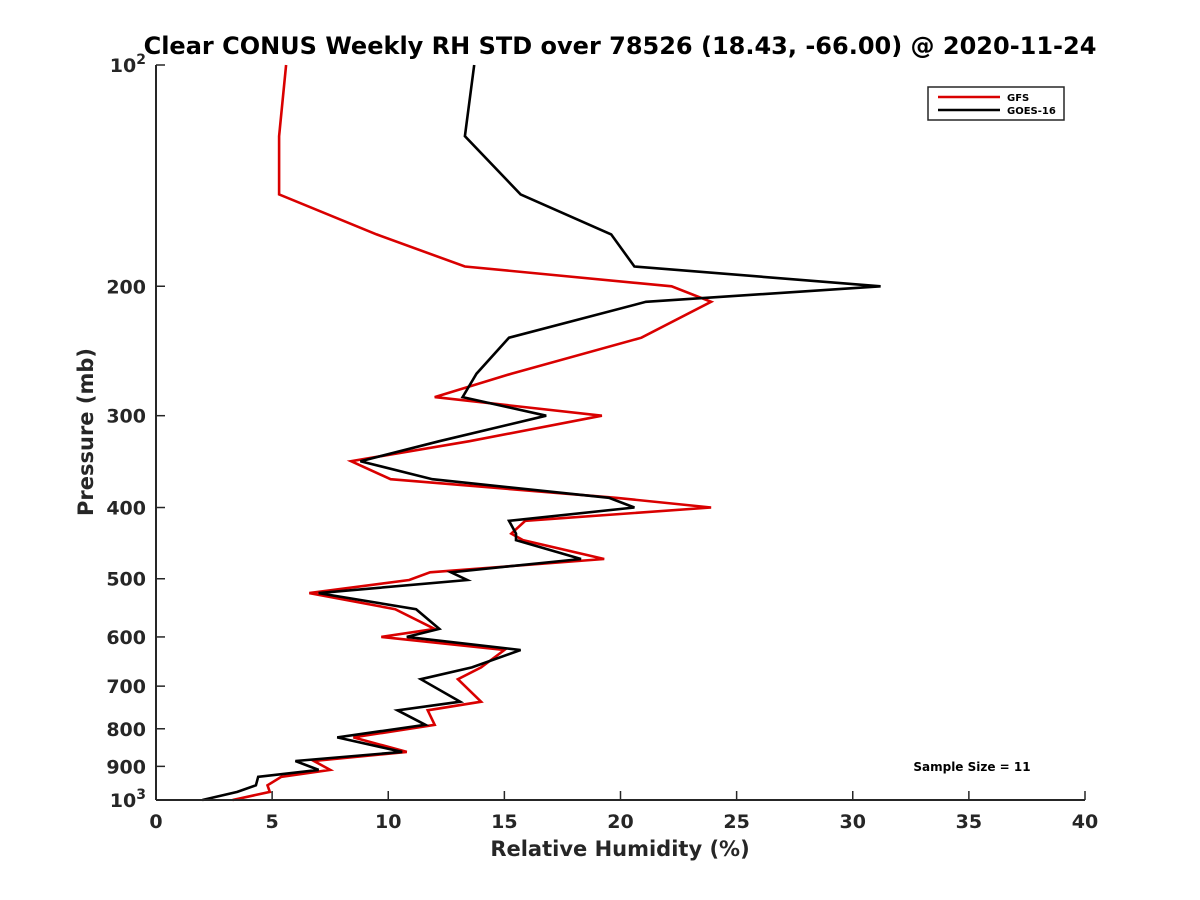  I want to click on x-tick-label: 0, so click(155, 822).